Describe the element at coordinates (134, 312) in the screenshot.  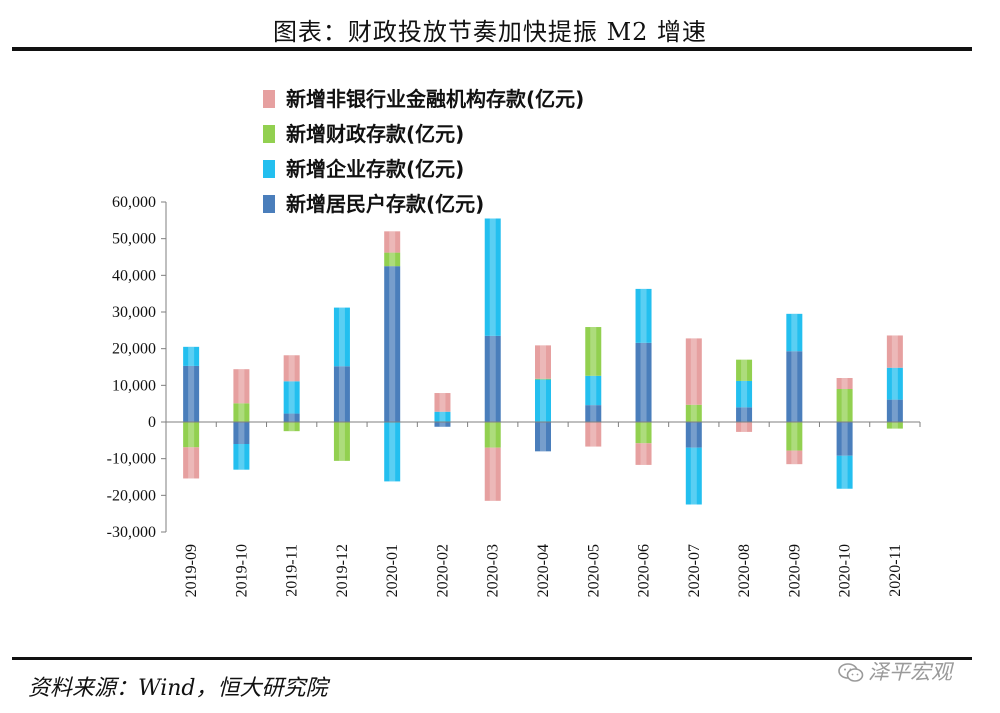
I see `y-tick-label: 30,000` at that location.